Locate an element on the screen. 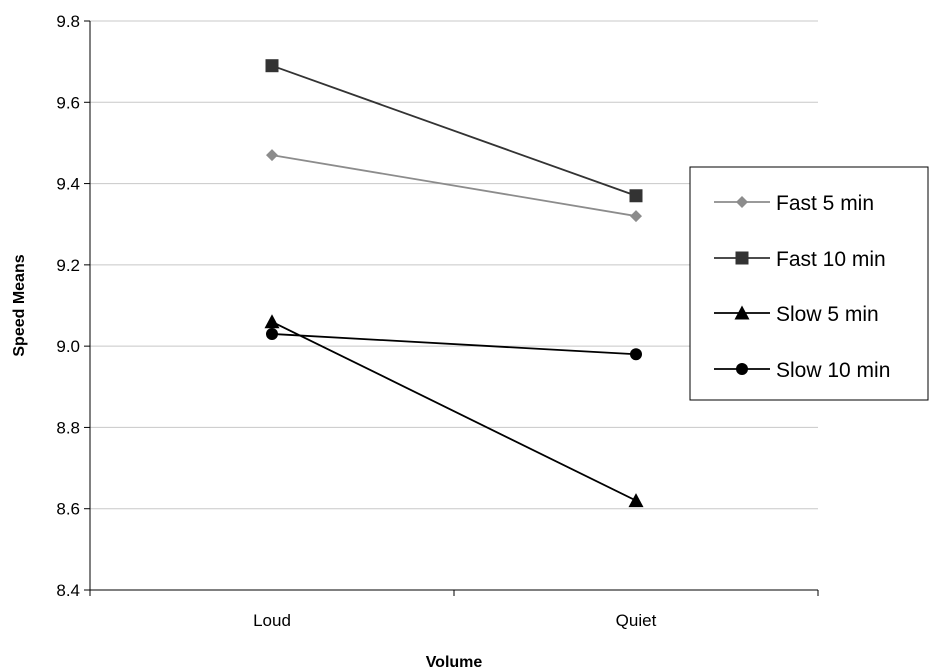 The height and width of the screenshot is (672, 932). y-tick-label: 9.2 is located at coordinates (68, 265).